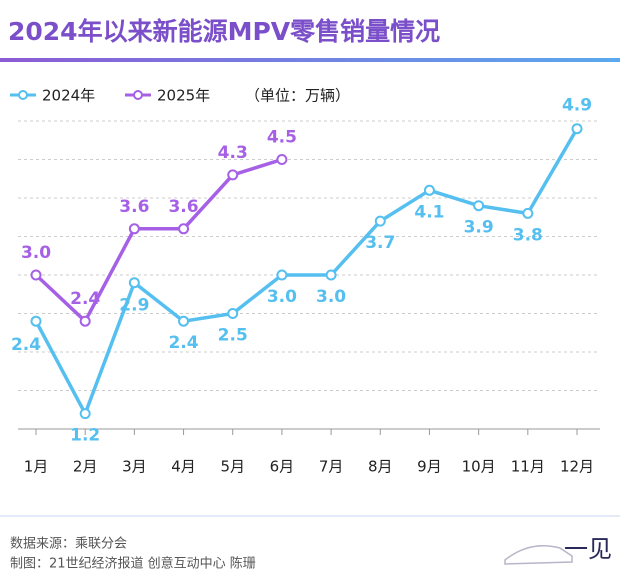 Image resolution: width=620 pixels, height=585 pixels. Describe the element at coordinates (85, 436) in the screenshot. I see `data-label: 1.2` at that location.